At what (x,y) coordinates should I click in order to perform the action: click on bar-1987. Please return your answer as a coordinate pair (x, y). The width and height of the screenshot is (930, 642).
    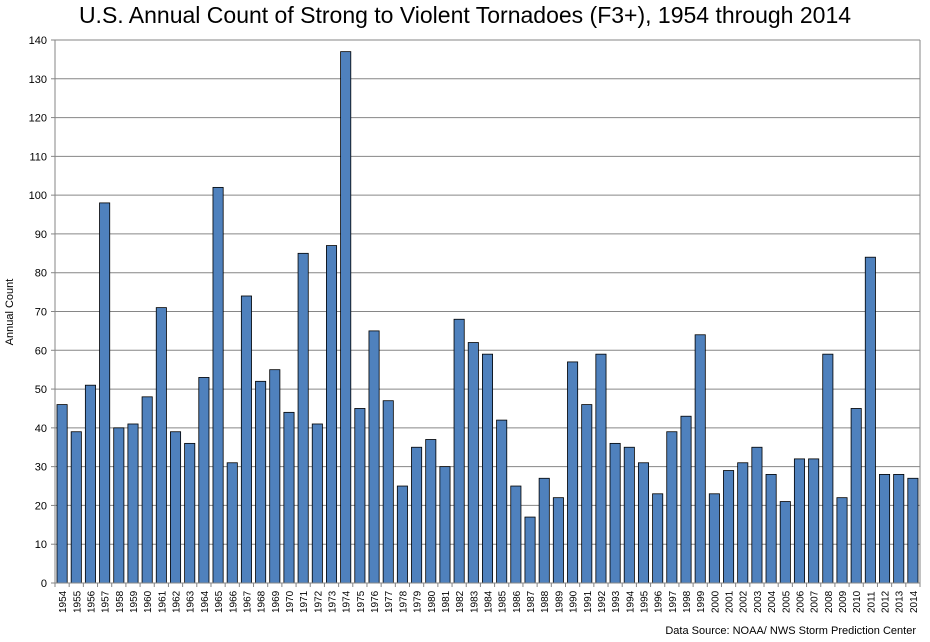
    Looking at the image, I should click on (530, 550).